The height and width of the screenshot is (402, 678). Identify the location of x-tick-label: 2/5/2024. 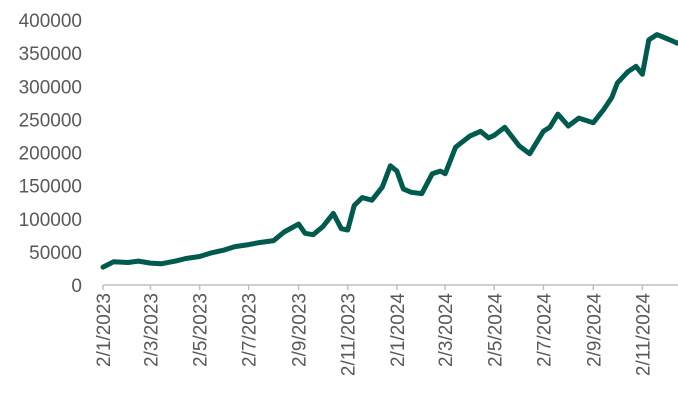
(495, 330).